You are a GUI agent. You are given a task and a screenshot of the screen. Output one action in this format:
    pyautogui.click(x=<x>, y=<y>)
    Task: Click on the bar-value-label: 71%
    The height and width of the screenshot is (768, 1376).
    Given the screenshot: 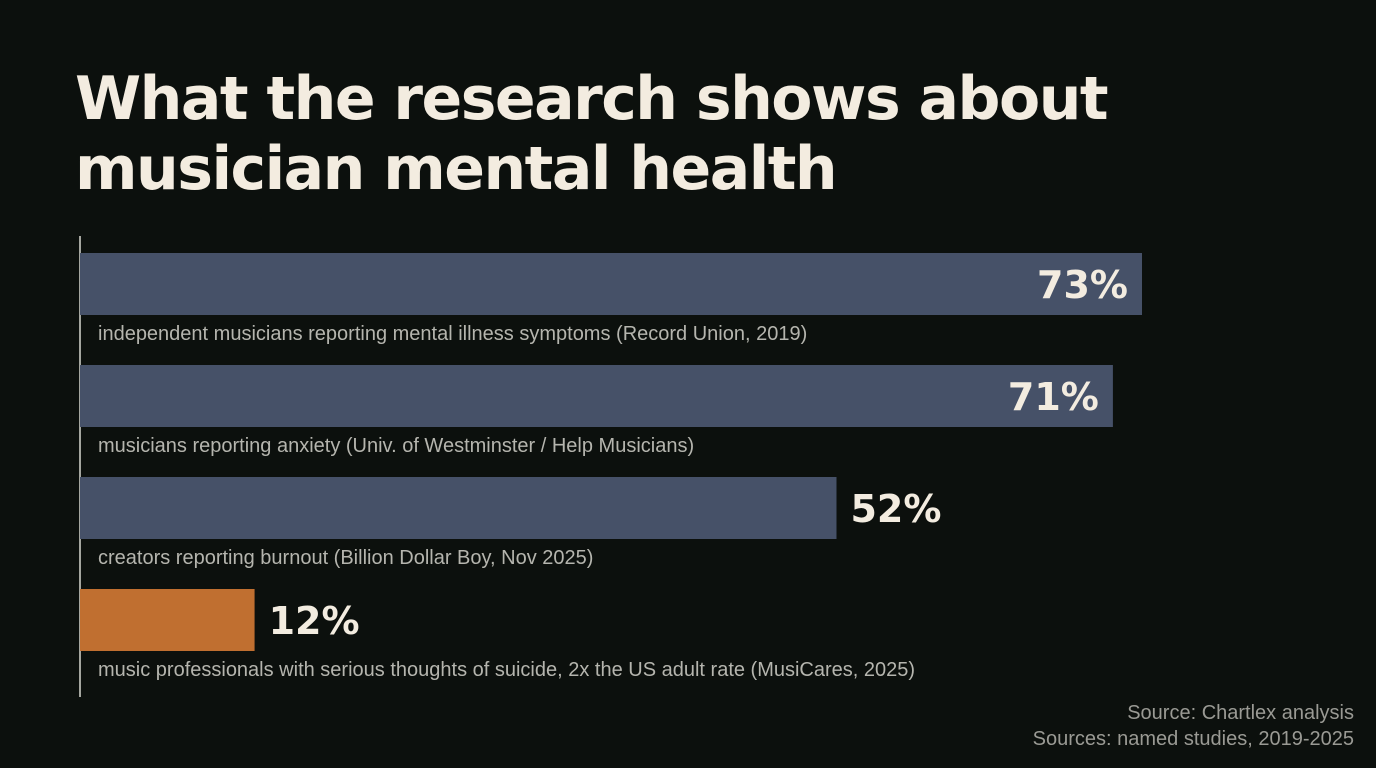 What is the action you would take?
    pyautogui.click(x=1053, y=397)
    